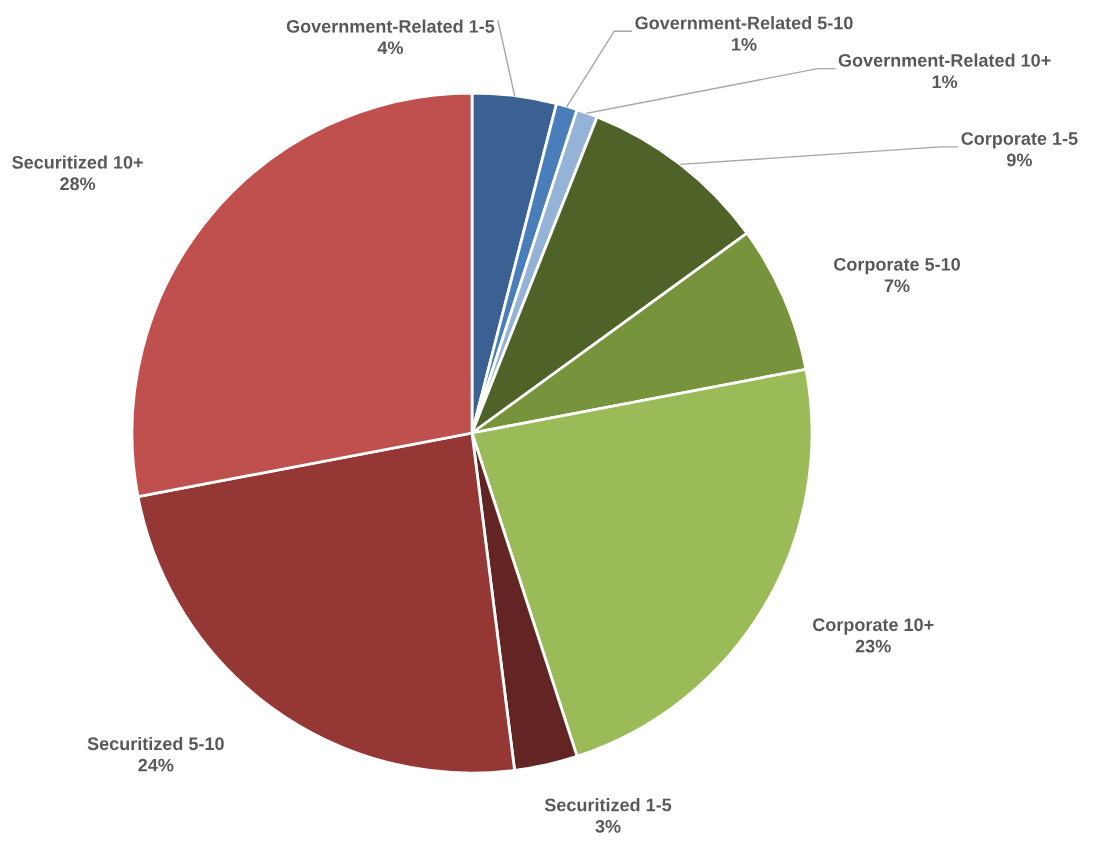 This screenshot has width=1102, height=848. I want to click on slice-label: Securitized 10+, so click(77, 162).